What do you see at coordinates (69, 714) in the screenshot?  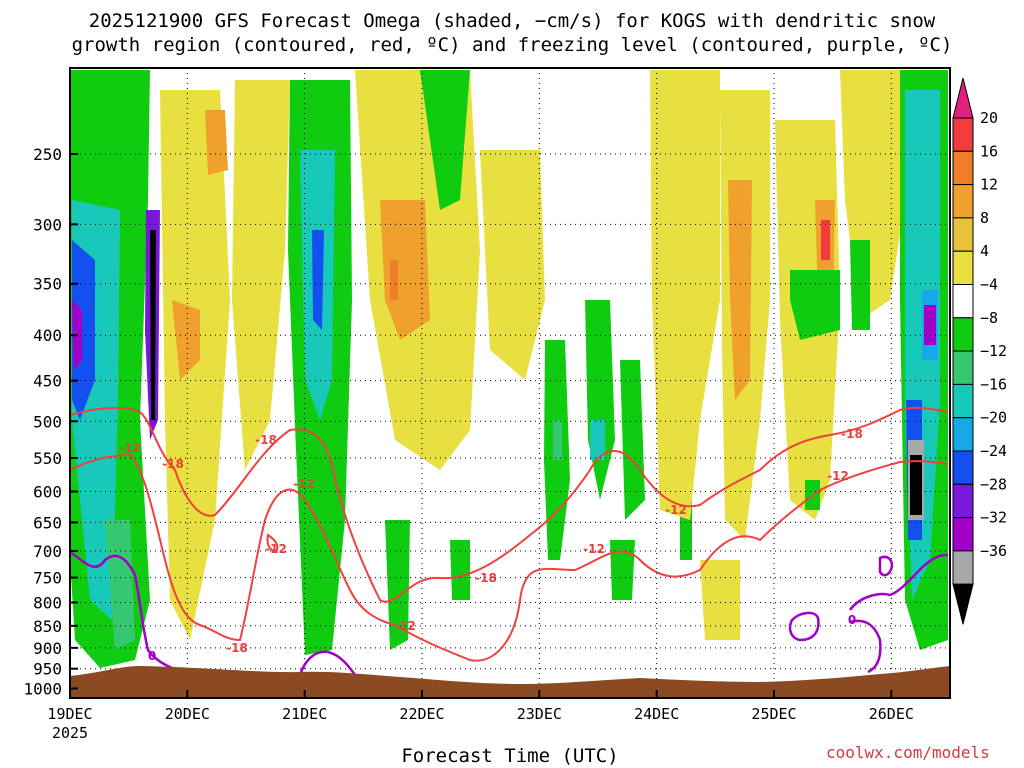 I see `x-tick-label: 19DEC` at bounding box center [69, 714].